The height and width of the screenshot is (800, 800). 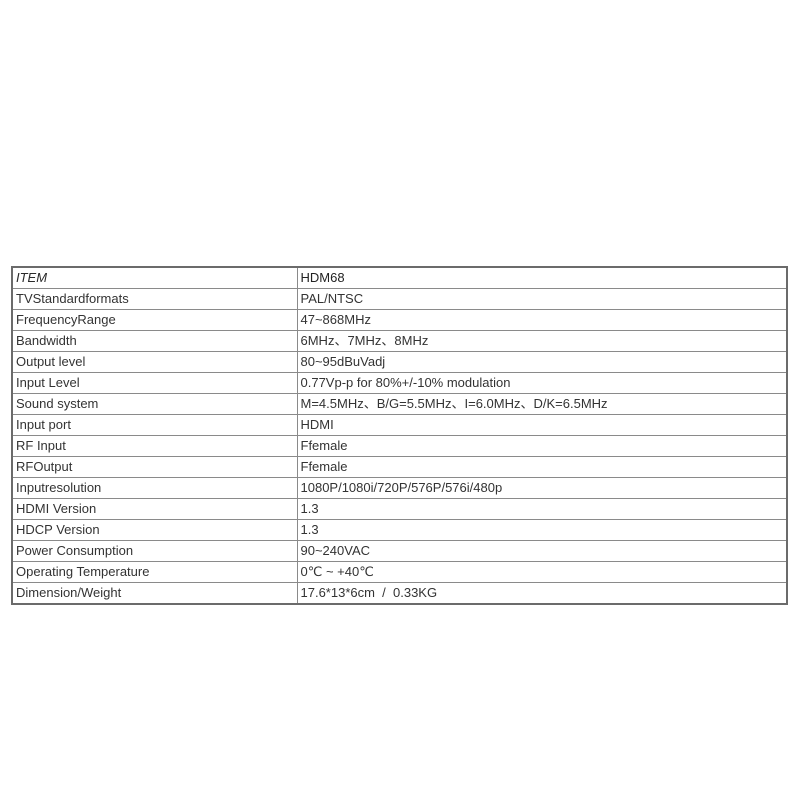 I want to click on spec-row: Operating Temperature 0℃ ~ +40℃, so click(x=399, y=572).